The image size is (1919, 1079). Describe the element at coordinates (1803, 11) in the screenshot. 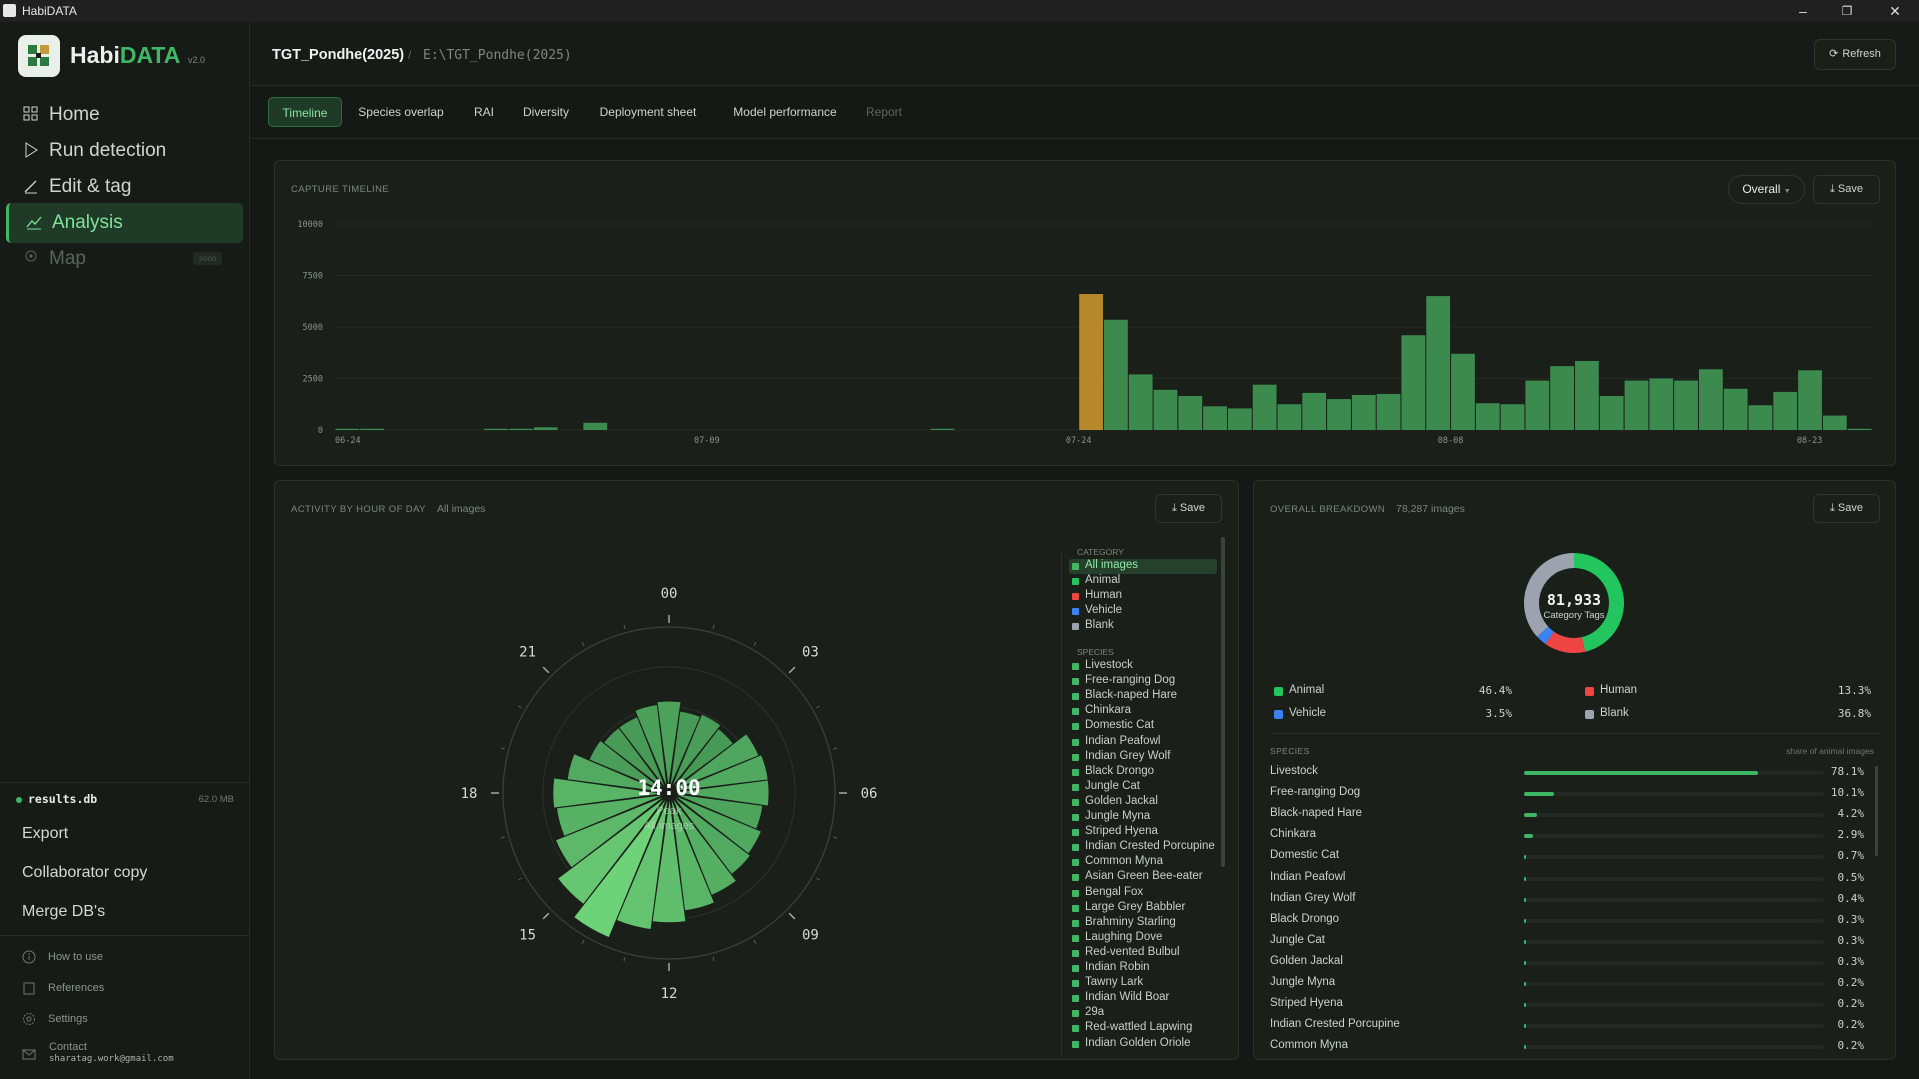

I see `minimize-icon: –` at that location.